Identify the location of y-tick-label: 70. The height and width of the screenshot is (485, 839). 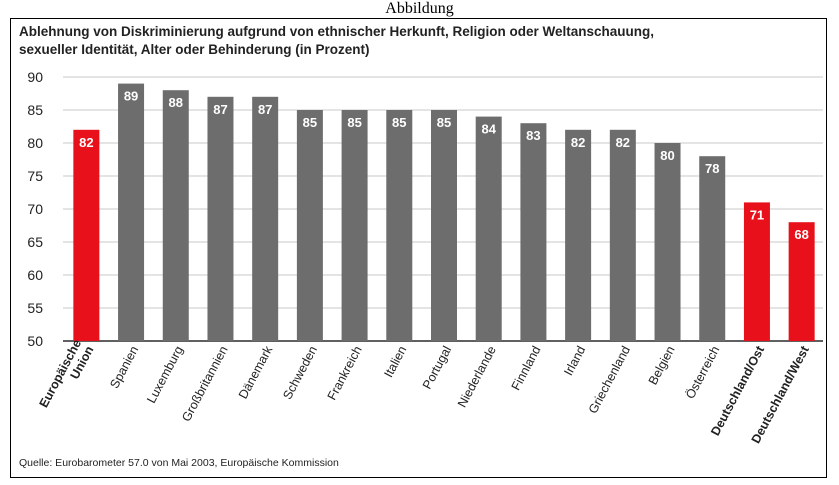
(35, 209).